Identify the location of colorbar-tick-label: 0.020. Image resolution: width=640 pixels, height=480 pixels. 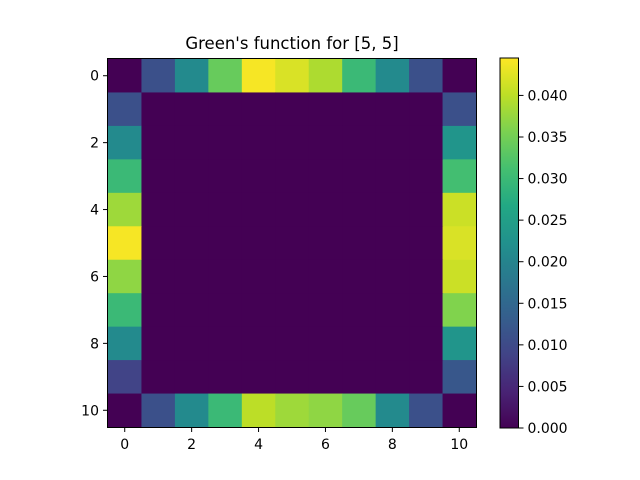
(548, 263).